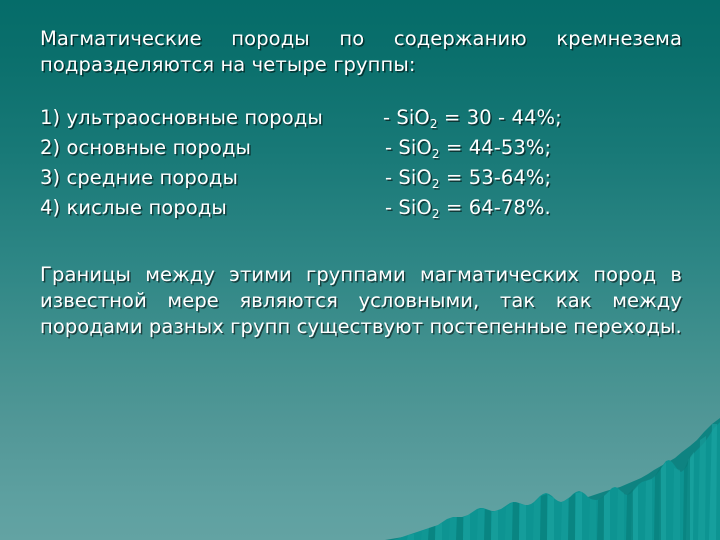 The width and height of the screenshot is (720, 540). What do you see at coordinates (495, 207) in the screenshot?
I see `formula-value: = 64-78%.` at bounding box center [495, 207].